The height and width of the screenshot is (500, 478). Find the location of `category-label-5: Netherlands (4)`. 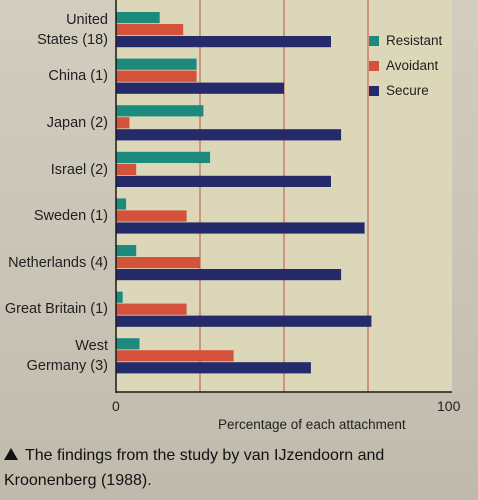

category-label-5: Netherlands (4) is located at coordinates (54, 263).